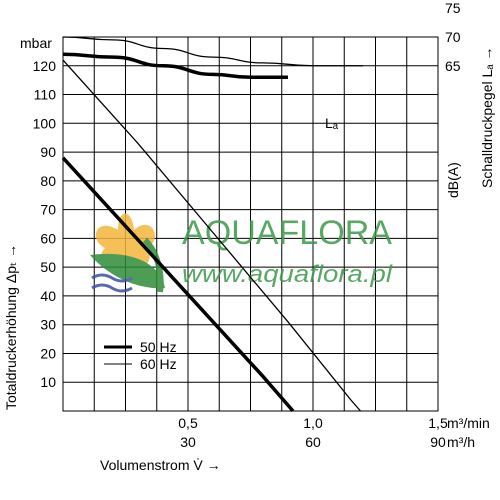 This screenshot has height=500, width=500. I want to click on y-tick-label: 70, so click(48, 210).